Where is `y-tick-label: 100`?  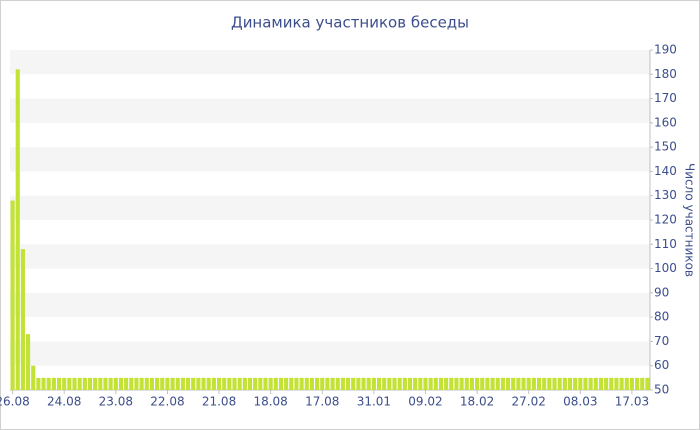 y-tick-label: 100 is located at coordinates (665, 268).